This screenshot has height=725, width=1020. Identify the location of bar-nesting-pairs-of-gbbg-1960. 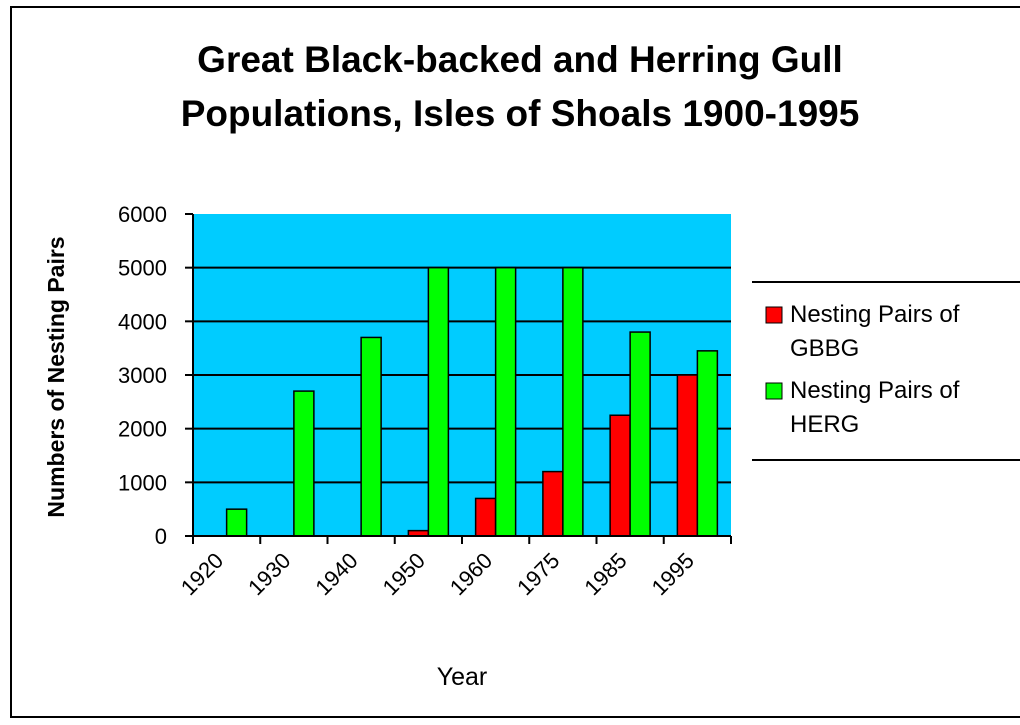
(485, 517).